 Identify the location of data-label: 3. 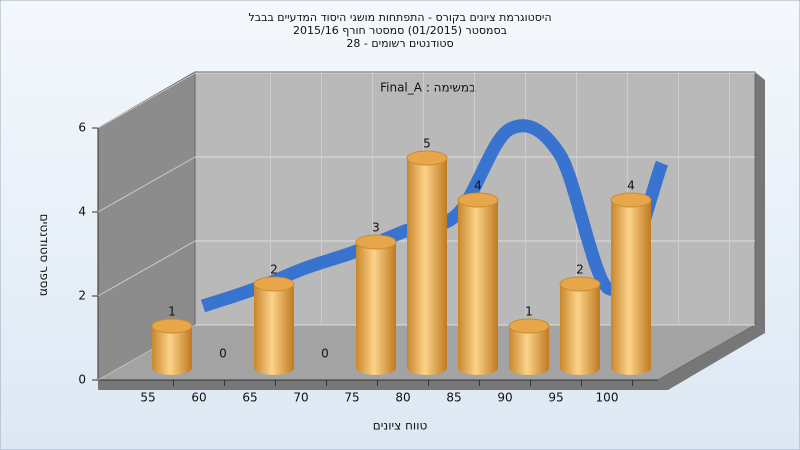
(376, 228).